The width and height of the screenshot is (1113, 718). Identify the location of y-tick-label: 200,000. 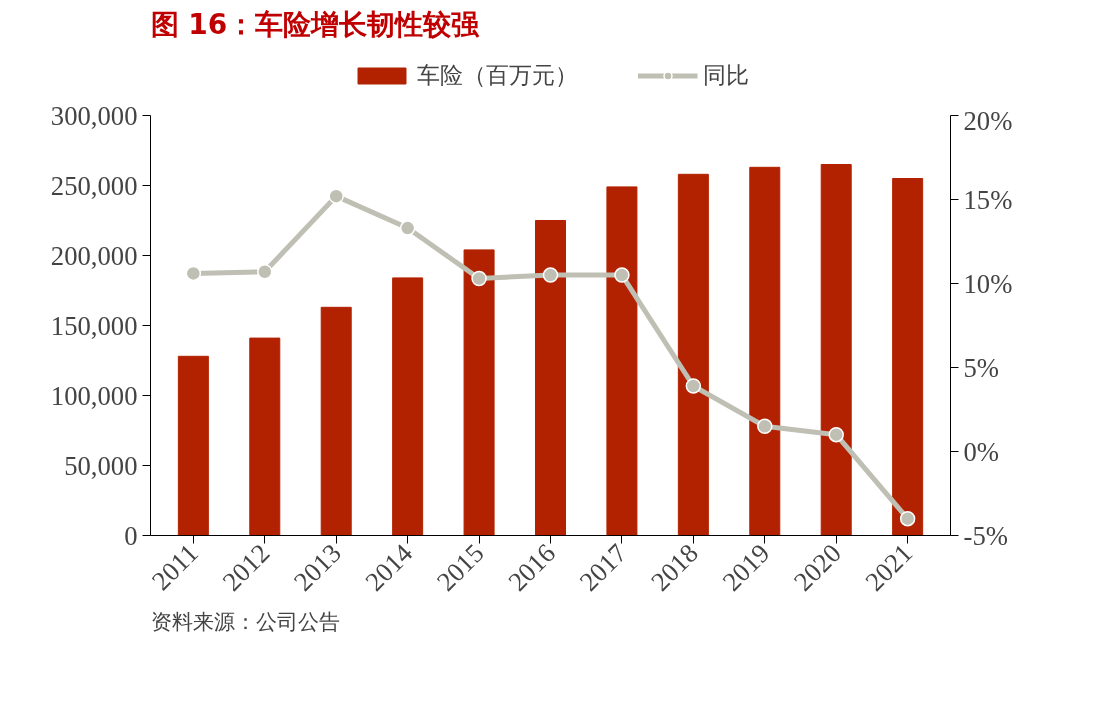
(94, 255).